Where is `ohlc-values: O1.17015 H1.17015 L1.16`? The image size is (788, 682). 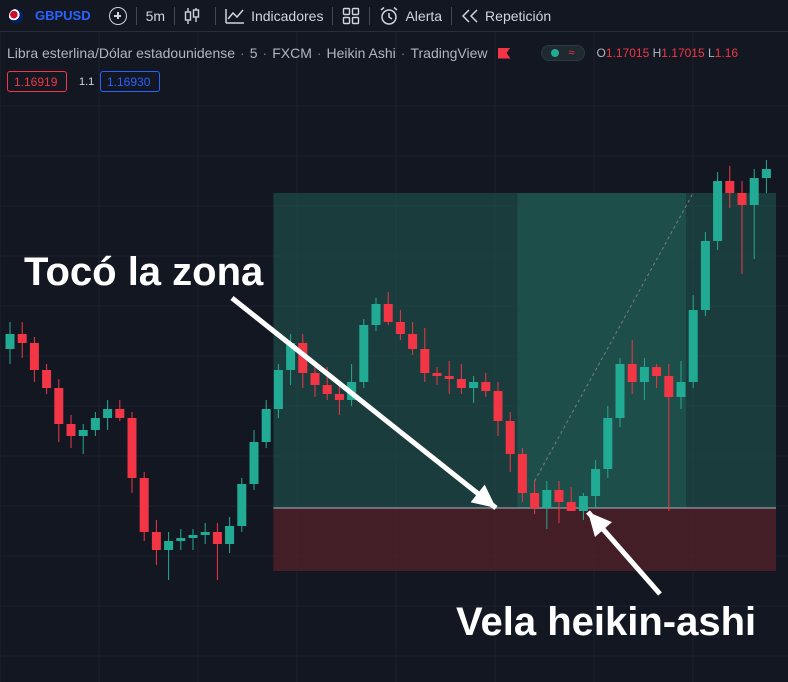 ohlc-values: O1.17015 H1.17015 L1.16 is located at coordinates (668, 53).